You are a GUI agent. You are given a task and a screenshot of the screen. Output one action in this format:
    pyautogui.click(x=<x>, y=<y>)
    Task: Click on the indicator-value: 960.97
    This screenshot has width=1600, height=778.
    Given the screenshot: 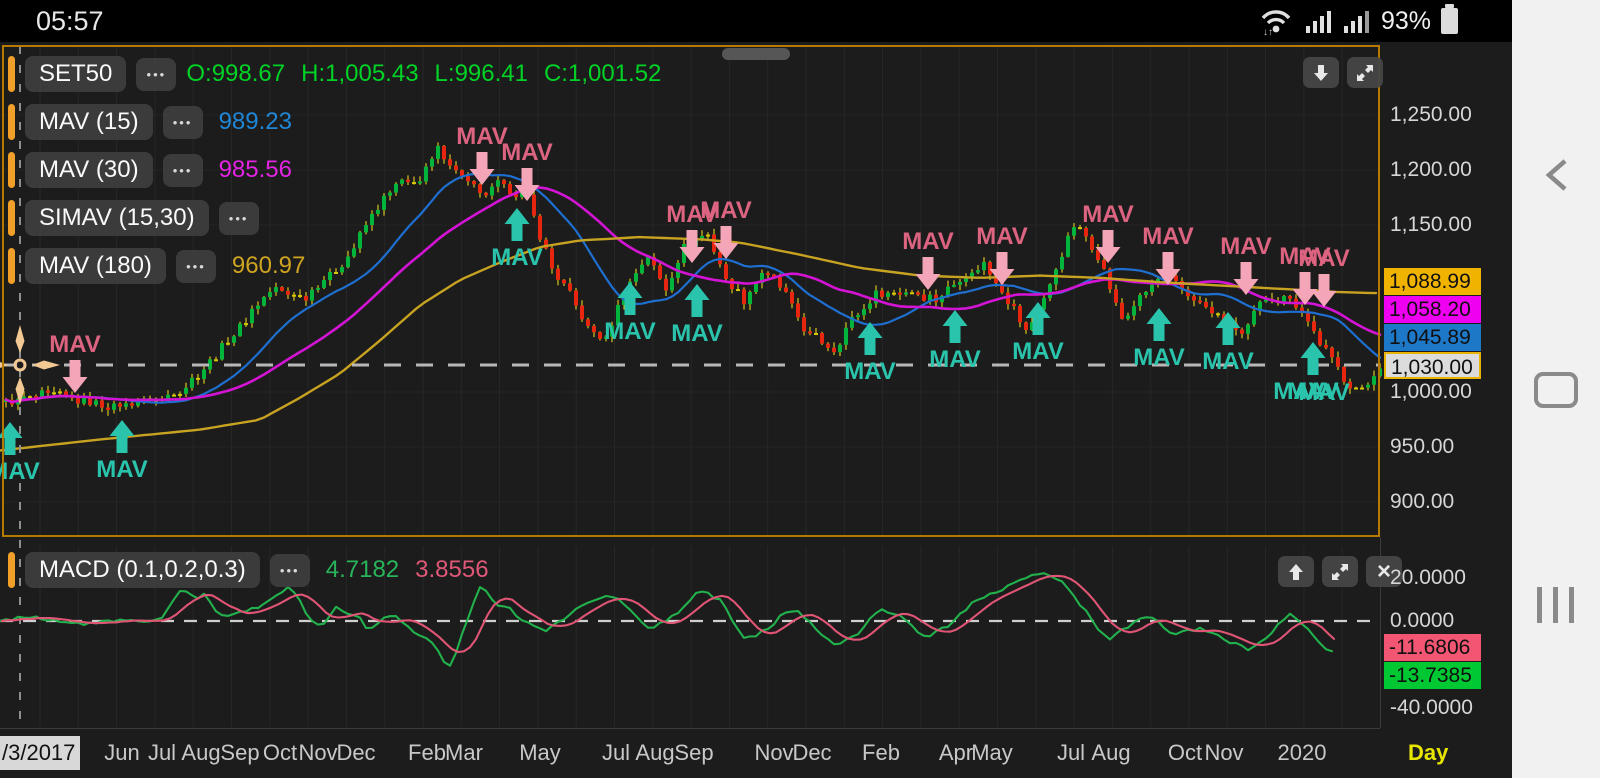 What is the action you would take?
    pyautogui.click(x=268, y=265)
    